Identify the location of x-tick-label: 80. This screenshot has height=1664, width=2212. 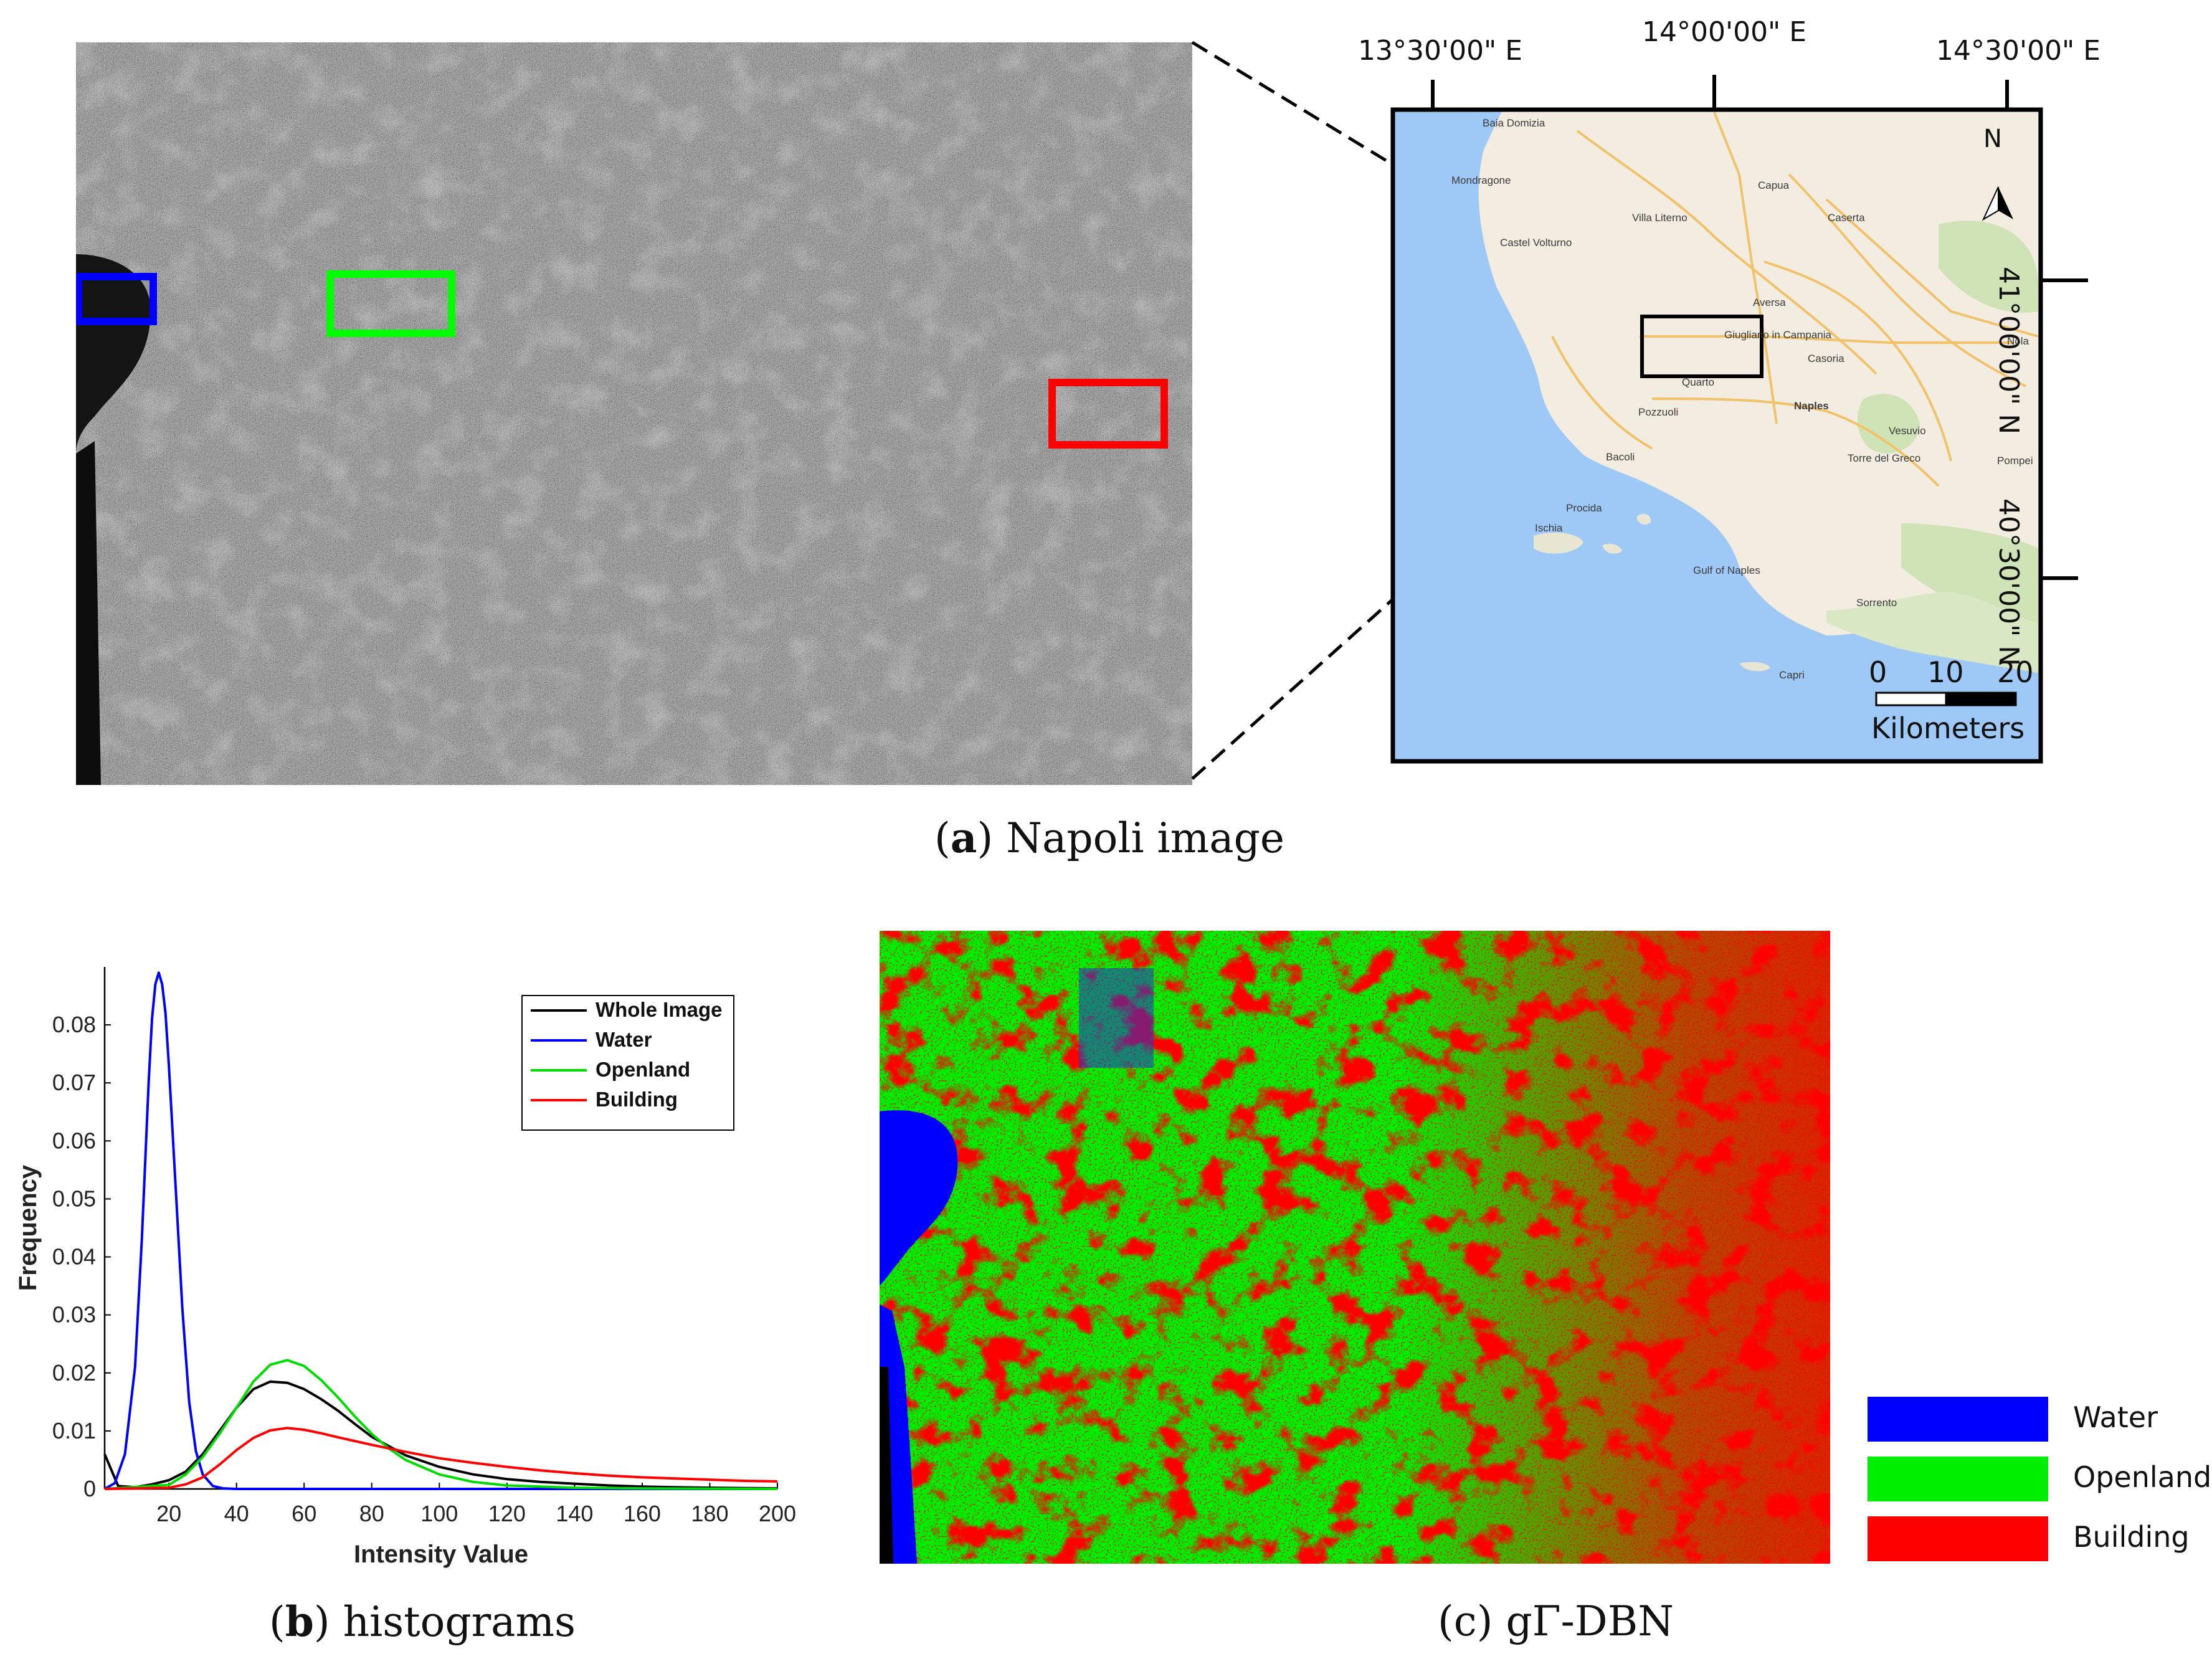
(371, 1513).